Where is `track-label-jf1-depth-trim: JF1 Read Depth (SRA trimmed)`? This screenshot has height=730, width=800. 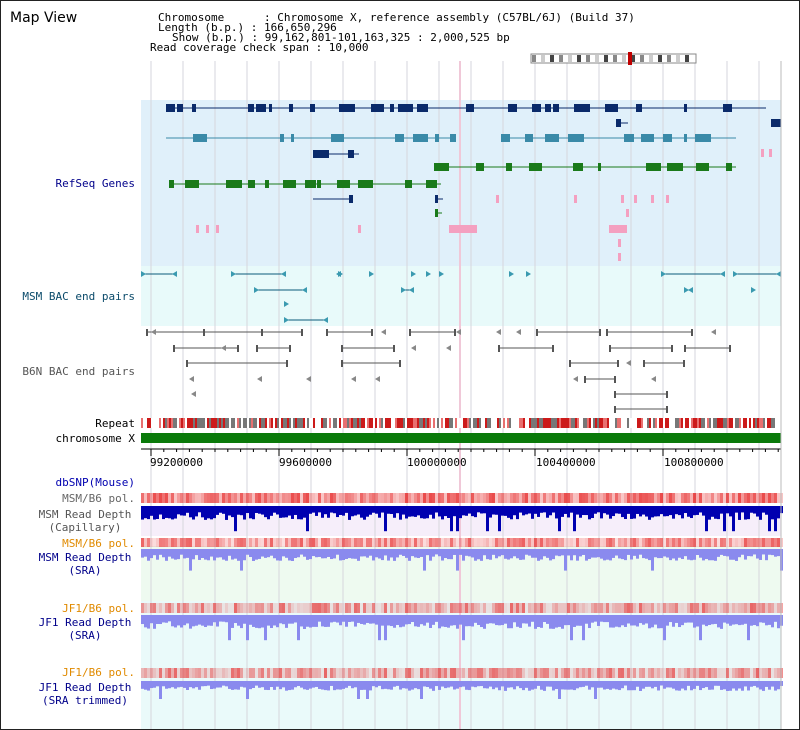 track-label-jf1-depth-trim: JF1 Read Depth (SRA trimmed) is located at coordinates (85, 694).